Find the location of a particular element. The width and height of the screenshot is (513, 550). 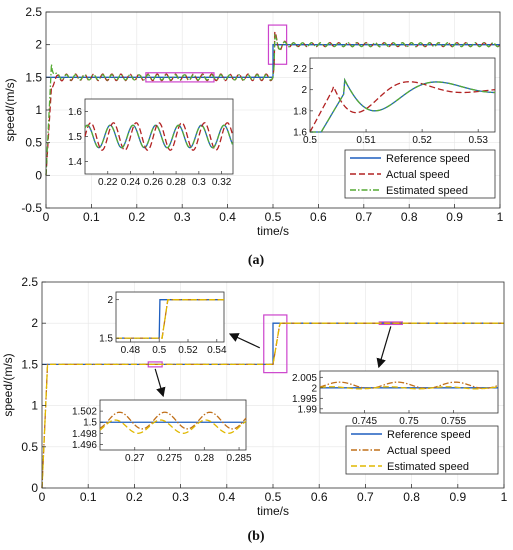

chart-b-legend-label: Reference speed is located at coordinates (429, 435).